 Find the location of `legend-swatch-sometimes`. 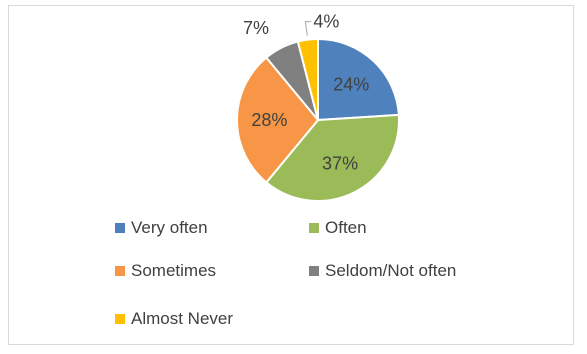

legend-swatch-sometimes is located at coordinates (120, 271).